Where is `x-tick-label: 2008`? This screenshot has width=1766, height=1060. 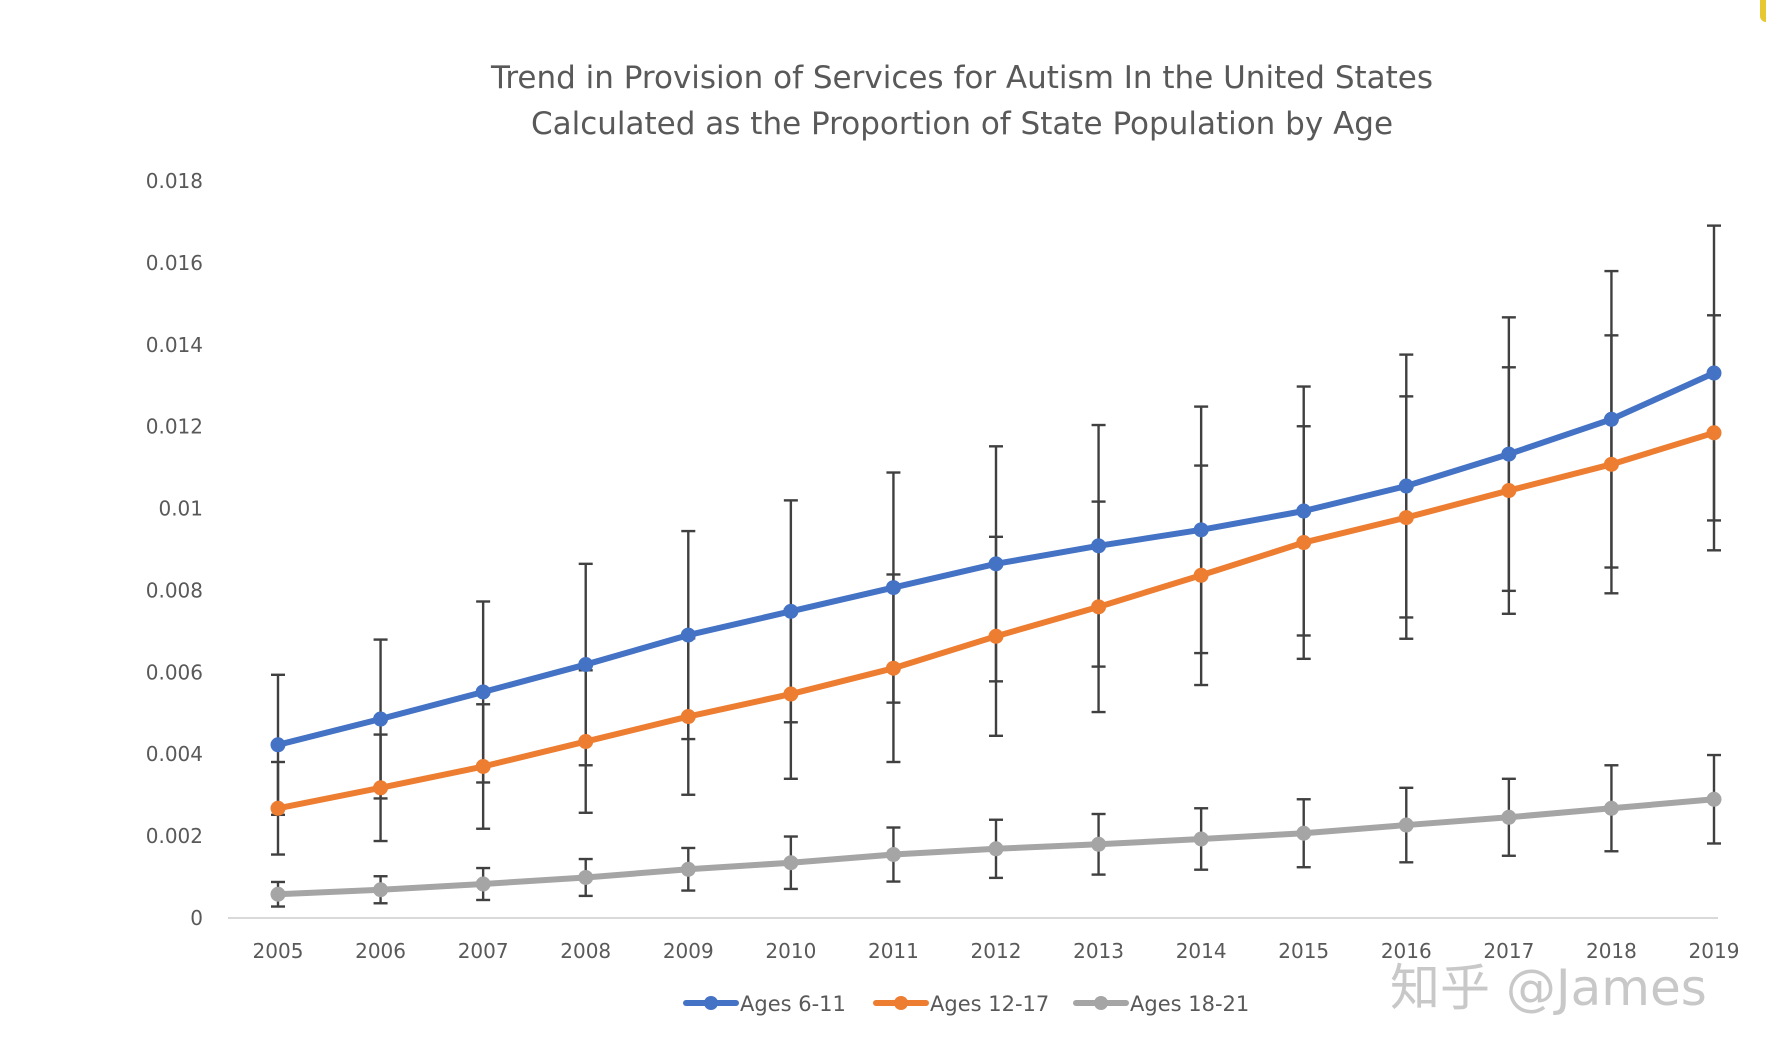
x-tick-label: 2008 is located at coordinates (585, 951).